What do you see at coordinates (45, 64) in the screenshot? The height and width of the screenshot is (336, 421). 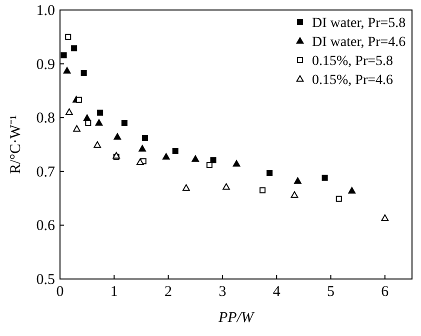 I see `y-tick-label: 0.9` at bounding box center [45, 64].